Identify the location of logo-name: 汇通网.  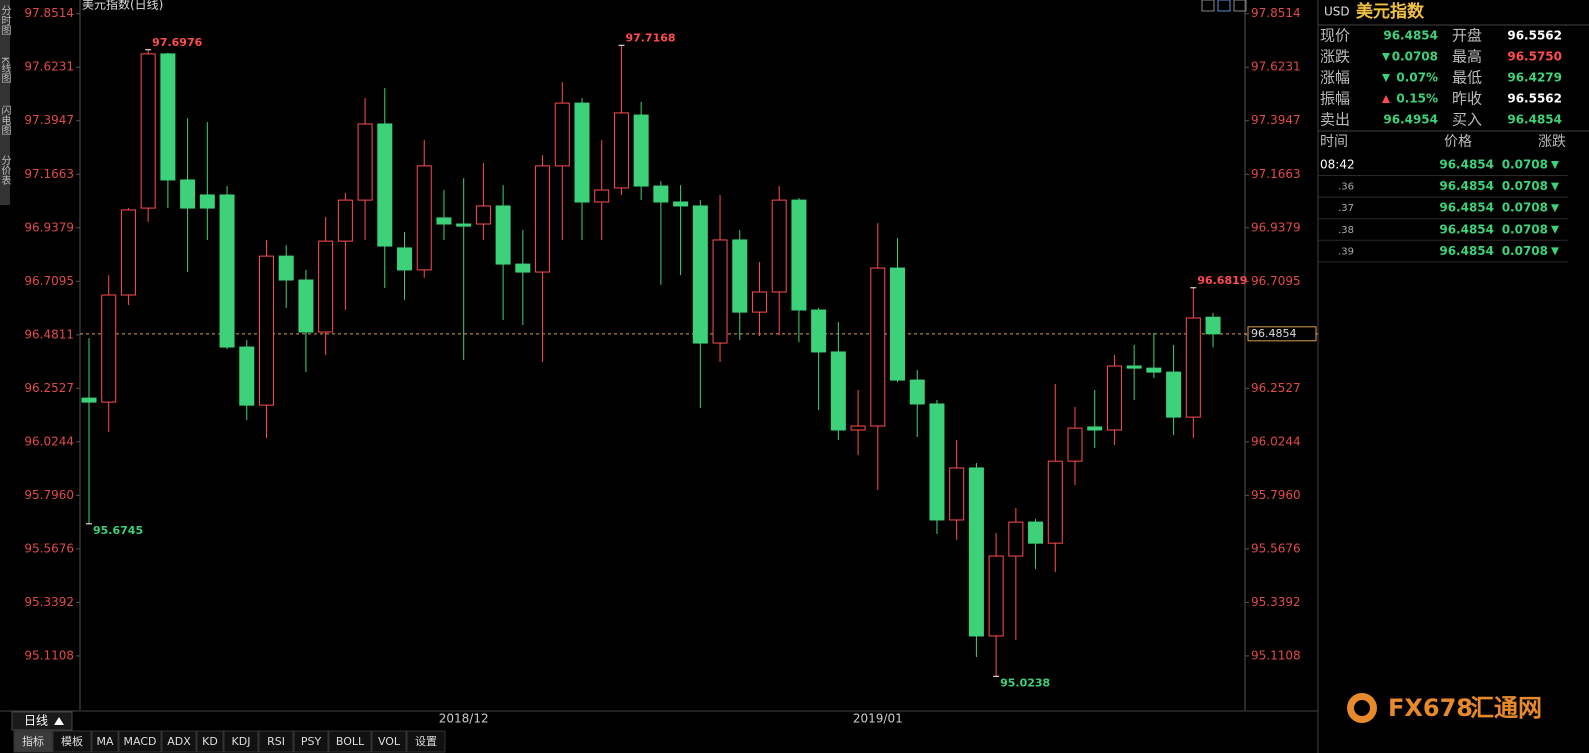
(1506, 708).